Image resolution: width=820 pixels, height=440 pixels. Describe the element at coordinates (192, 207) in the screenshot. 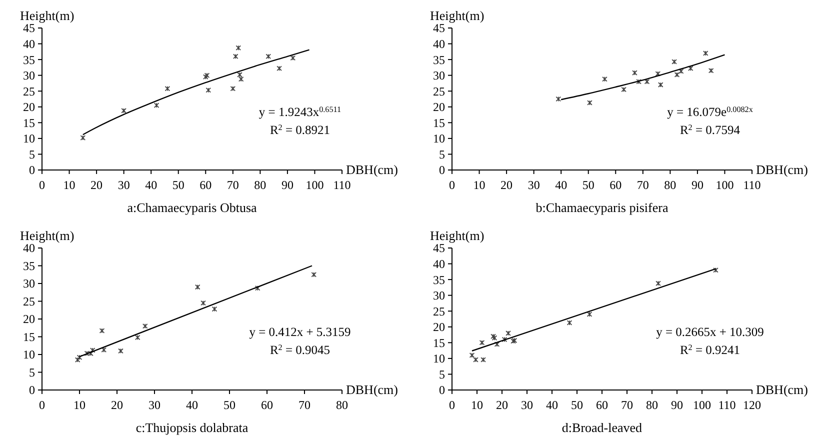

I see `text: a:Chamaecyparis Obtusa` at that location.